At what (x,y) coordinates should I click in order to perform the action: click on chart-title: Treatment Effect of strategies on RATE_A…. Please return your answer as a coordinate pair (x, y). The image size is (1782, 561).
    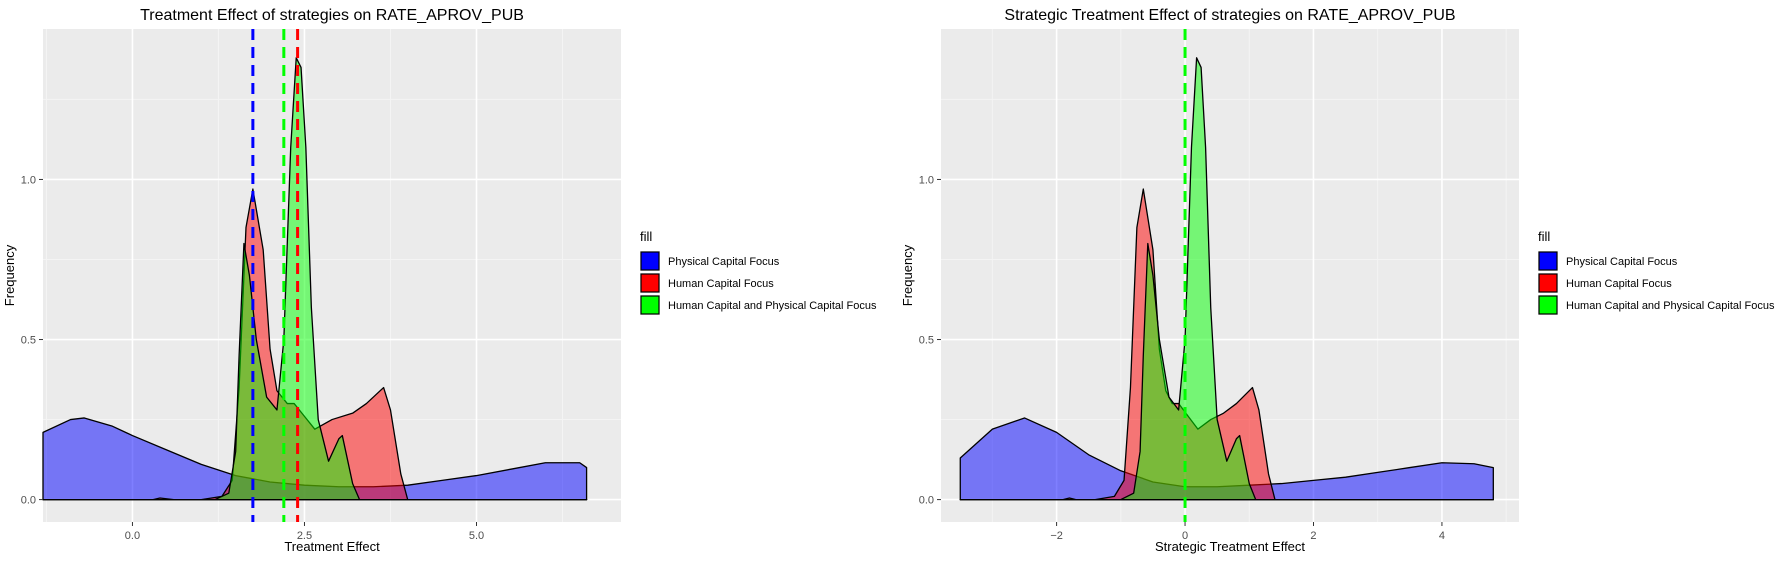
    Looking at the image, I should click on (332, 15).